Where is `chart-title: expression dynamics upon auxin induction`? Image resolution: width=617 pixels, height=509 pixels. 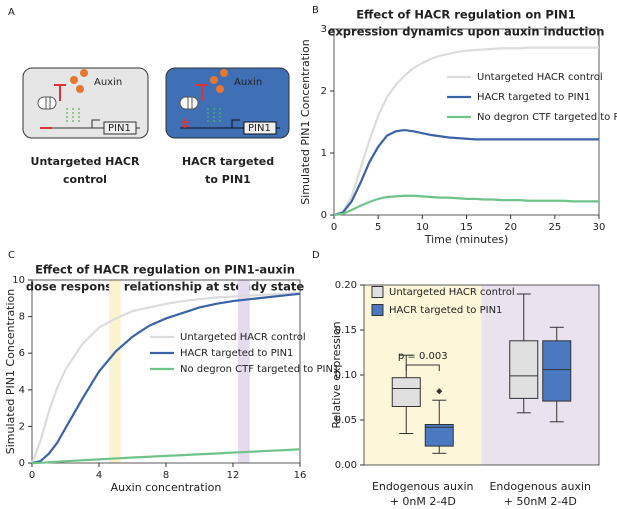 chart-title: expression dynamics upon auxin induction is located at coordinates (466, 32).